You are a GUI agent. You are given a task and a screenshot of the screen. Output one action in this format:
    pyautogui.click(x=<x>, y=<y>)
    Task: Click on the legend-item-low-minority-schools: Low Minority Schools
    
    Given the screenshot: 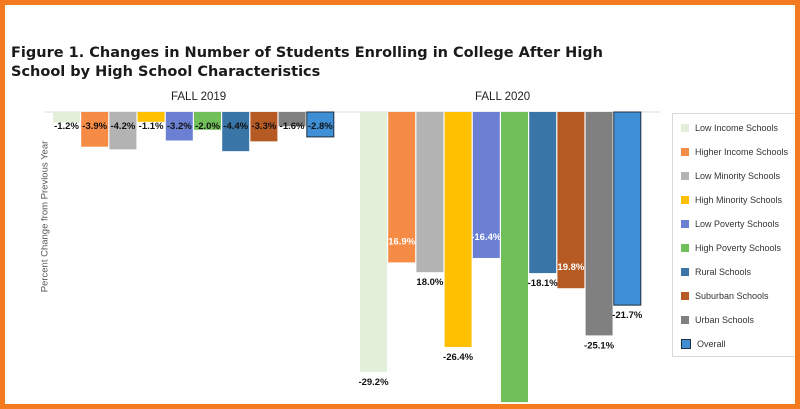 What is the action you would take?
    pyautogui.click(x=730, y=176)
    